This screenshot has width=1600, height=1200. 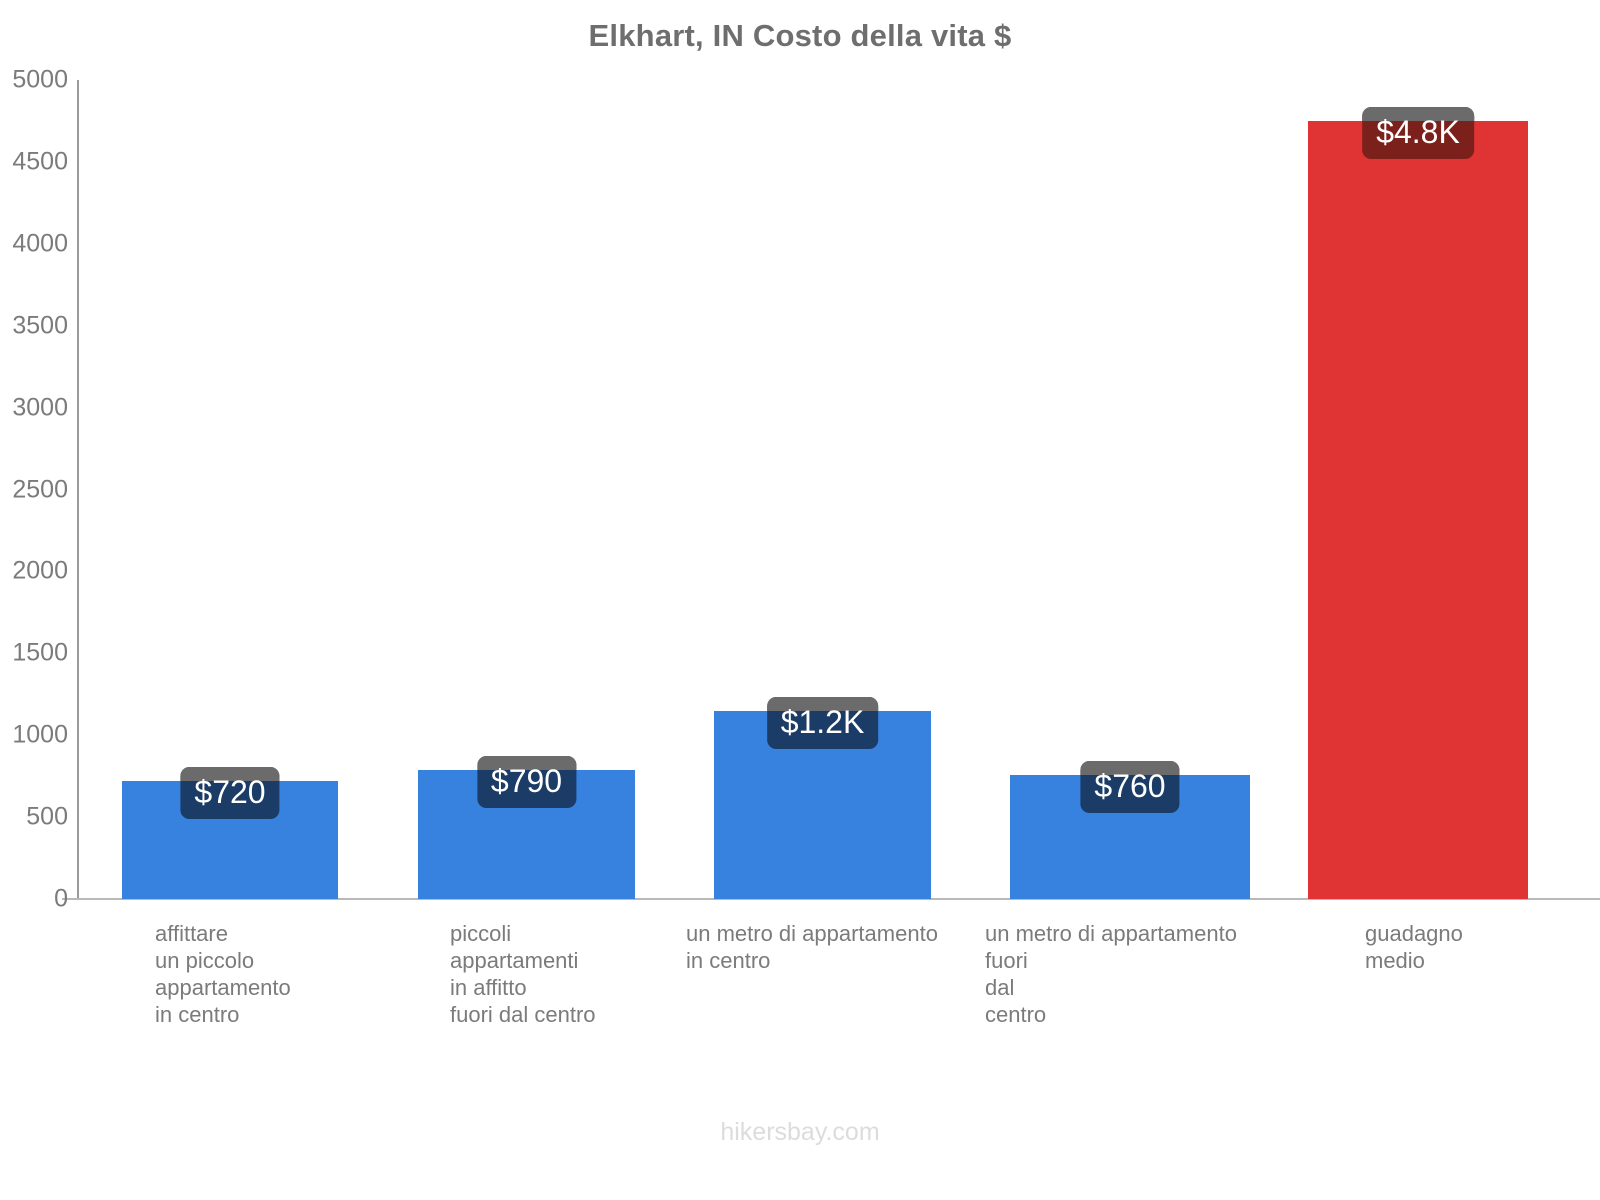 What do you see at coordinates (40, 407) in the screenshot?
I see `y-axis-tick-label: 3000` at bounding box center [40, 407].